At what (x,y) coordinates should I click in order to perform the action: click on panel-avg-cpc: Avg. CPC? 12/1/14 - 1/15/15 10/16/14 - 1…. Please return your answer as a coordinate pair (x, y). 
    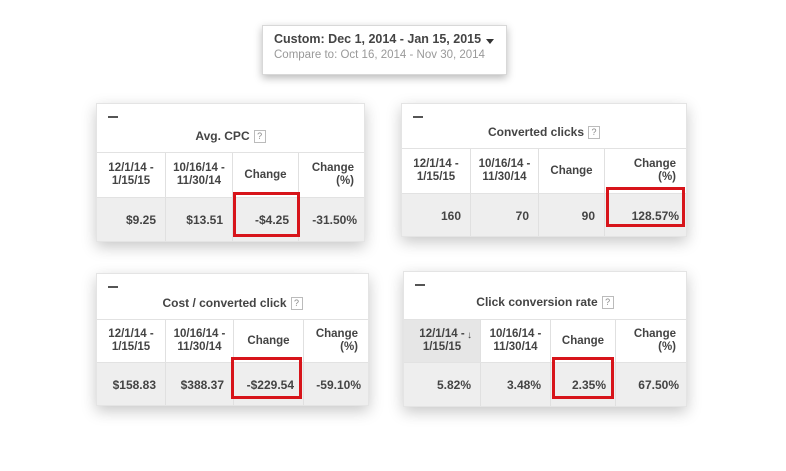
    Looking at the image, I should click on (230, 172).